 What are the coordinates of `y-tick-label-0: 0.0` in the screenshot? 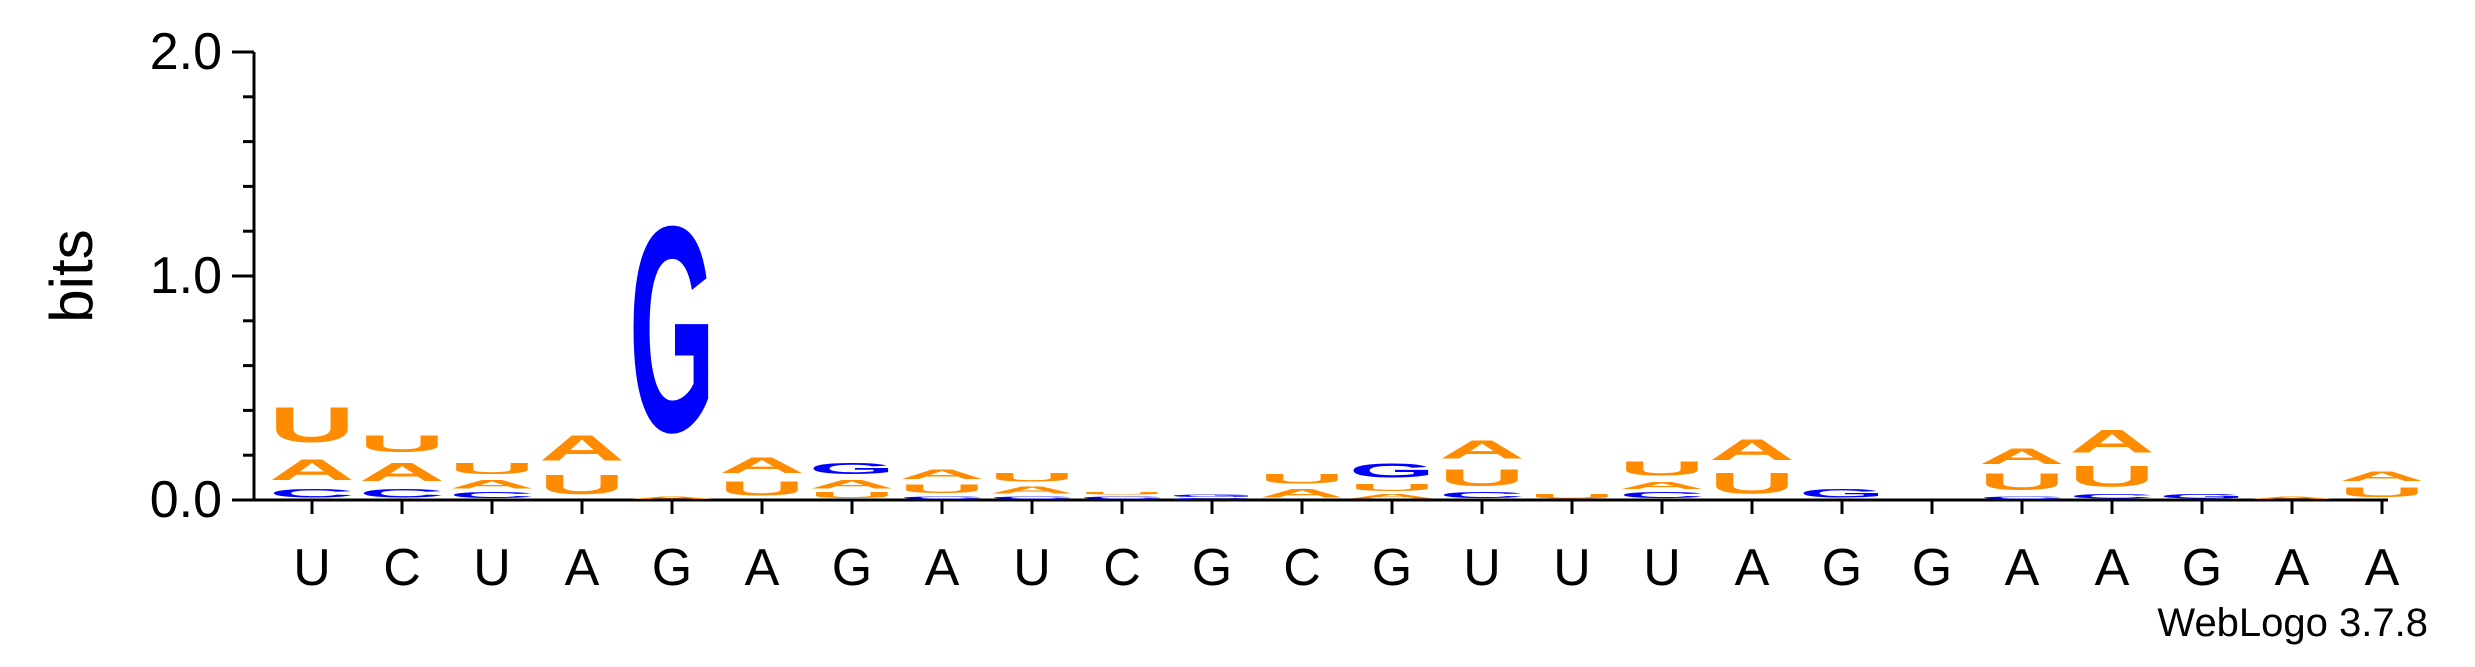 It's located at (186, 500).